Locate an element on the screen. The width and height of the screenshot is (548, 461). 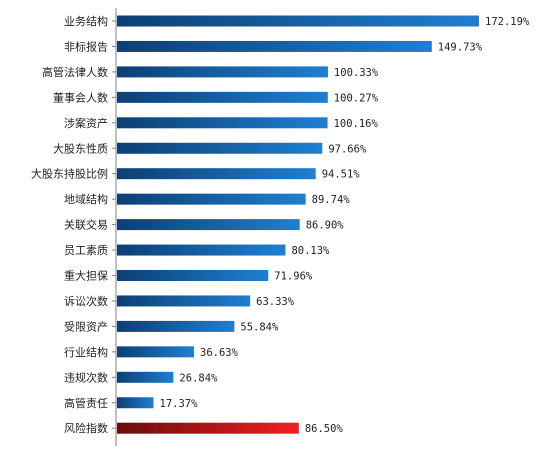
value-label-7: 94.51% is located at coordinates (341, 175).